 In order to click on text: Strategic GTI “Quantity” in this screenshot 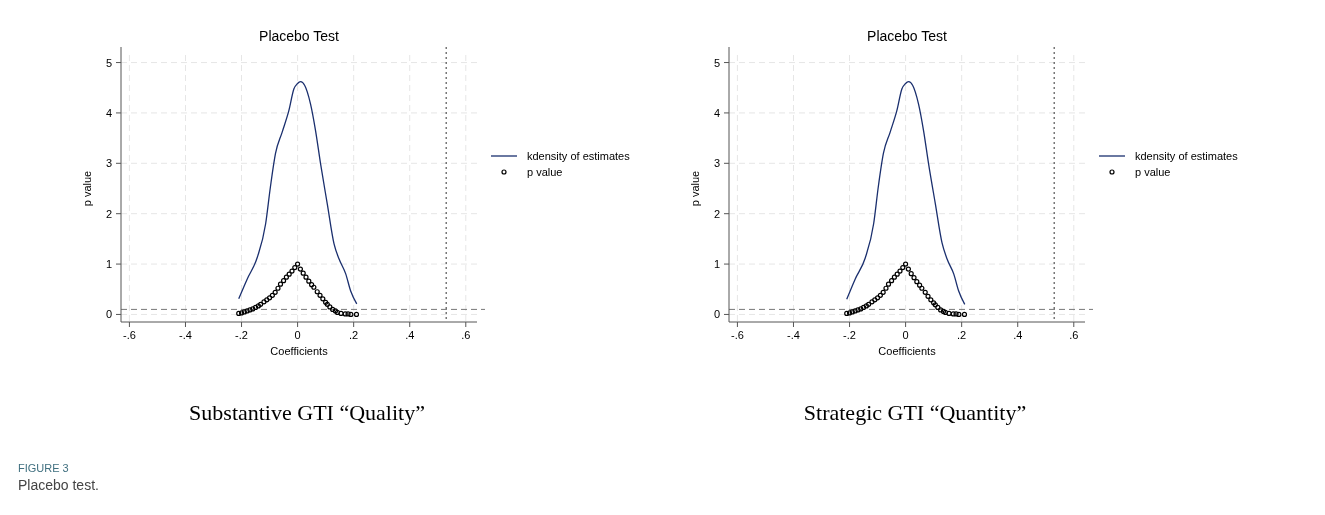, I will do `click(915, 412)`.